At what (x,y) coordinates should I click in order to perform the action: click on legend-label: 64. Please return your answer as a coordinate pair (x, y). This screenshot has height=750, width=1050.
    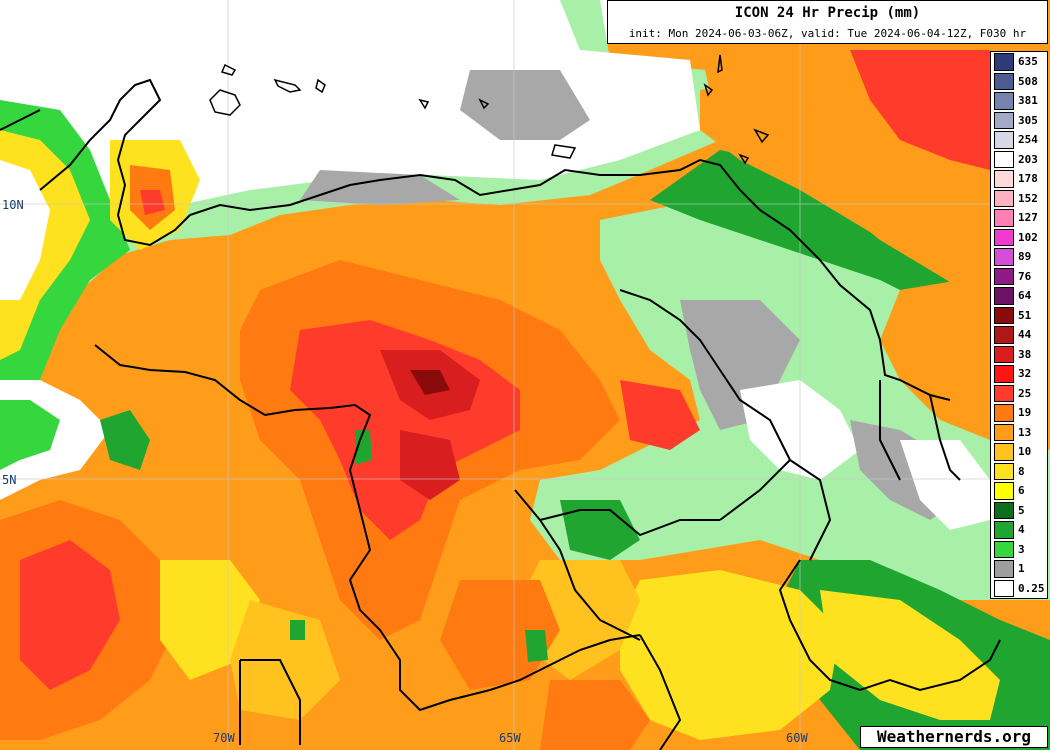
    Looking at the image, I should click on (1025, 295).